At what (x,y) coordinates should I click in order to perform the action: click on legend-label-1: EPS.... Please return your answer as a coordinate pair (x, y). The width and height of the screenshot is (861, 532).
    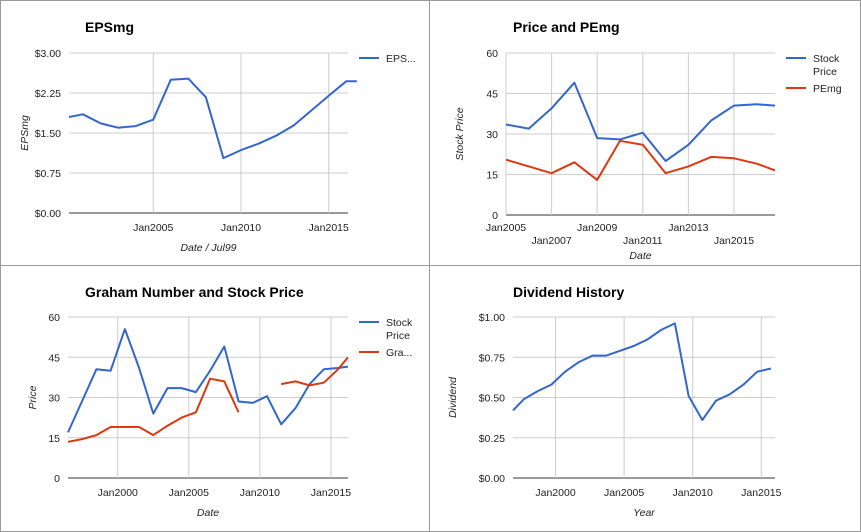
    Looking at the image, I should click on (401, 59).